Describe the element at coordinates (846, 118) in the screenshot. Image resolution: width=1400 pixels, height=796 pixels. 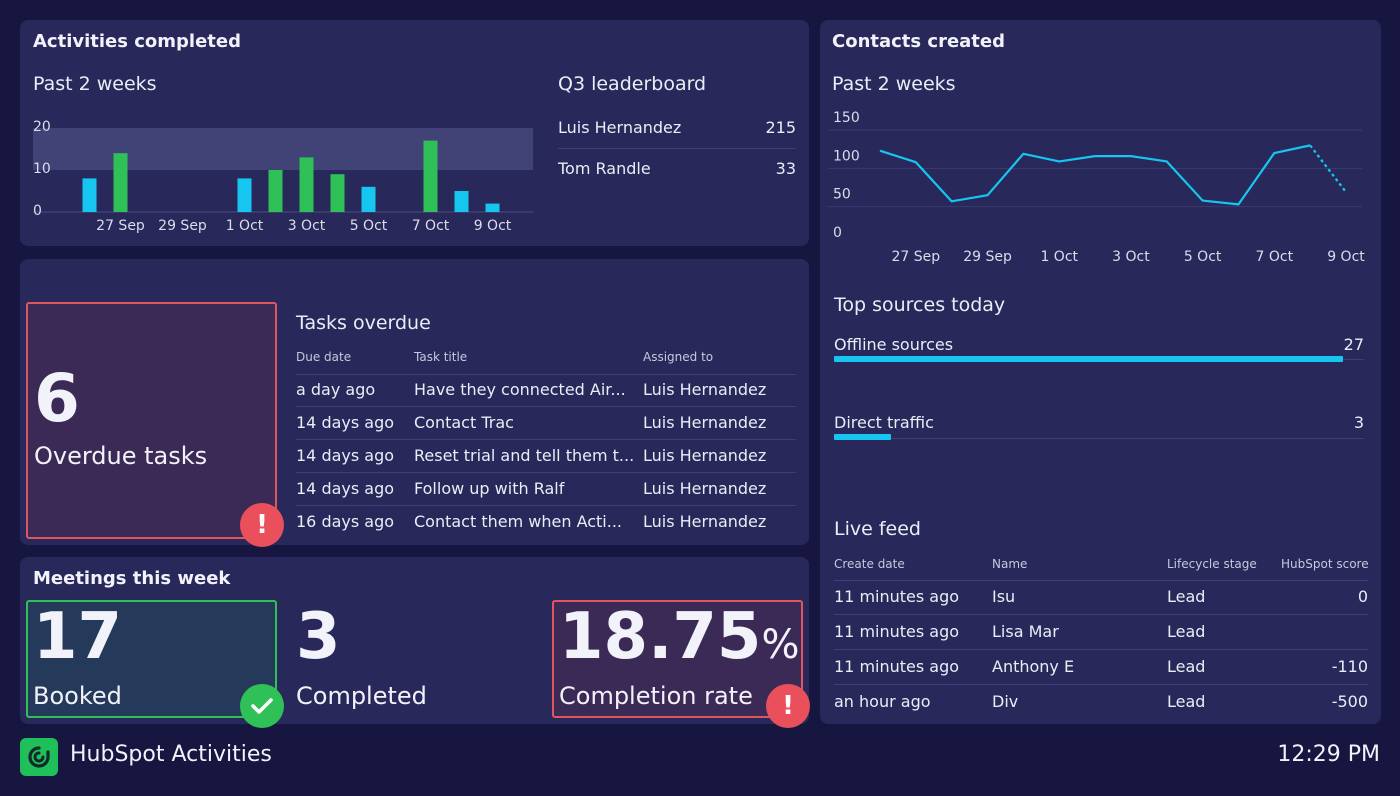
I see `y-tick-label: 150` at that location.